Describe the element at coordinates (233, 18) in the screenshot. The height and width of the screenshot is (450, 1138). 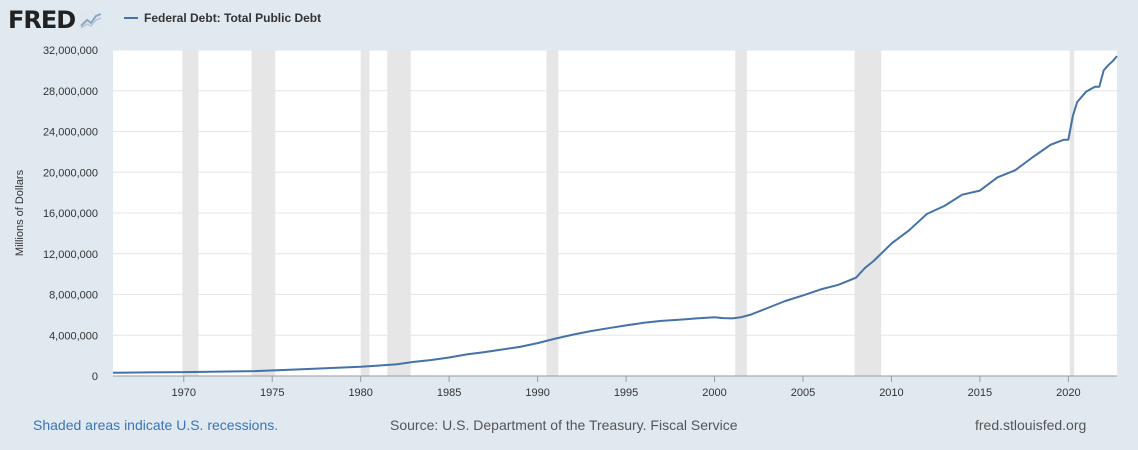
I see `legend-label: Federal Debt: Total Public Debt` at that location.